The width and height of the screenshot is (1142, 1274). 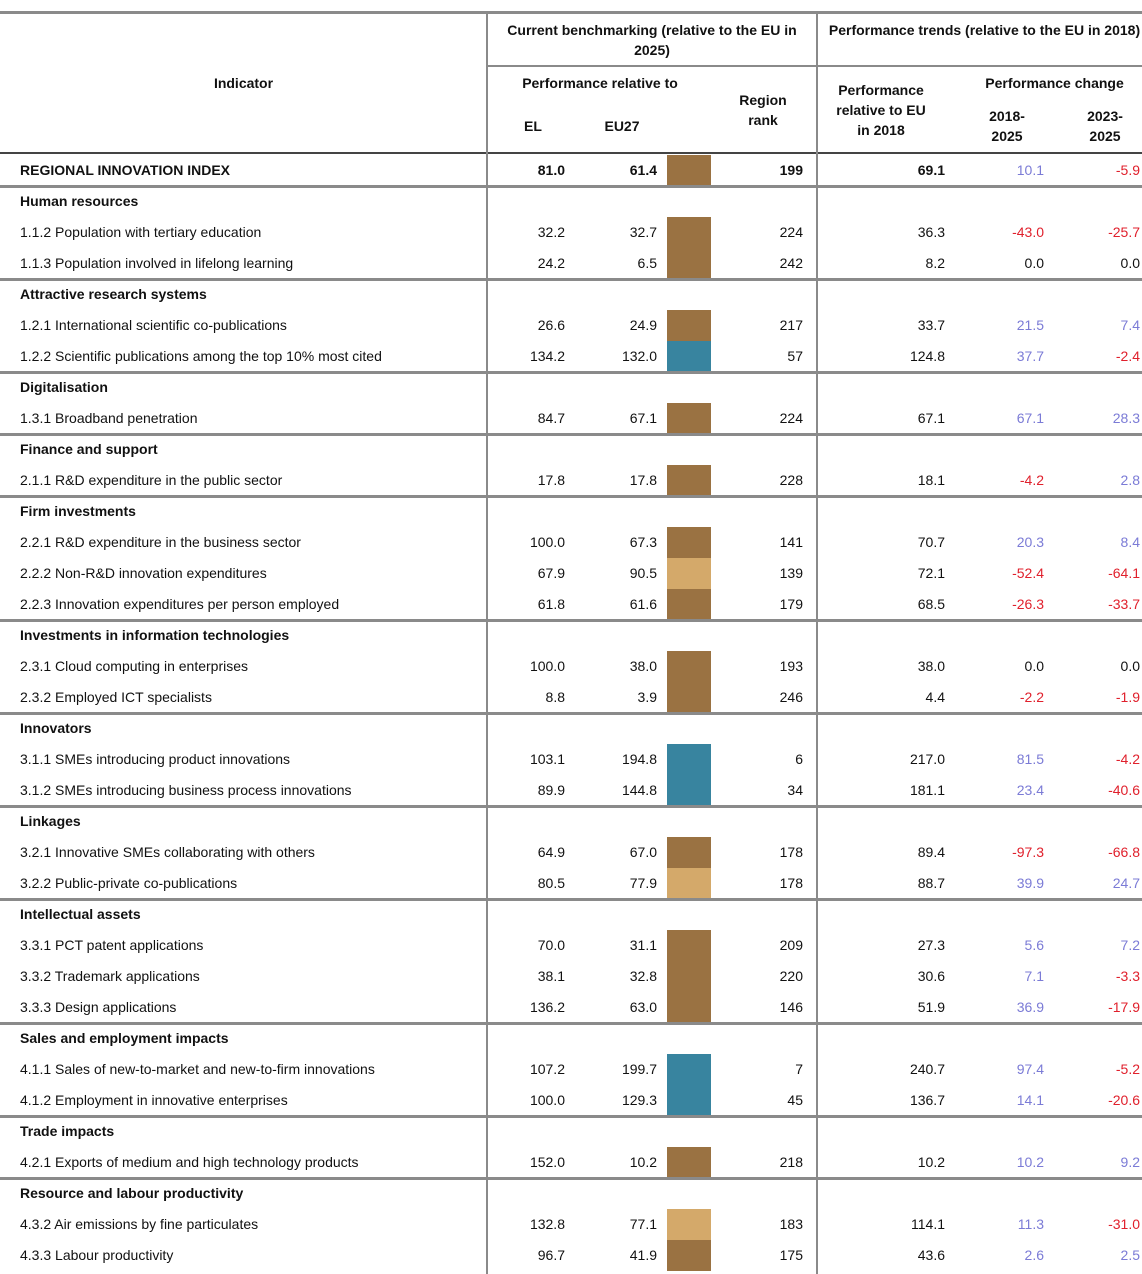 I want to click on eu27-value: 199.7, so click(x=639, y=1069).